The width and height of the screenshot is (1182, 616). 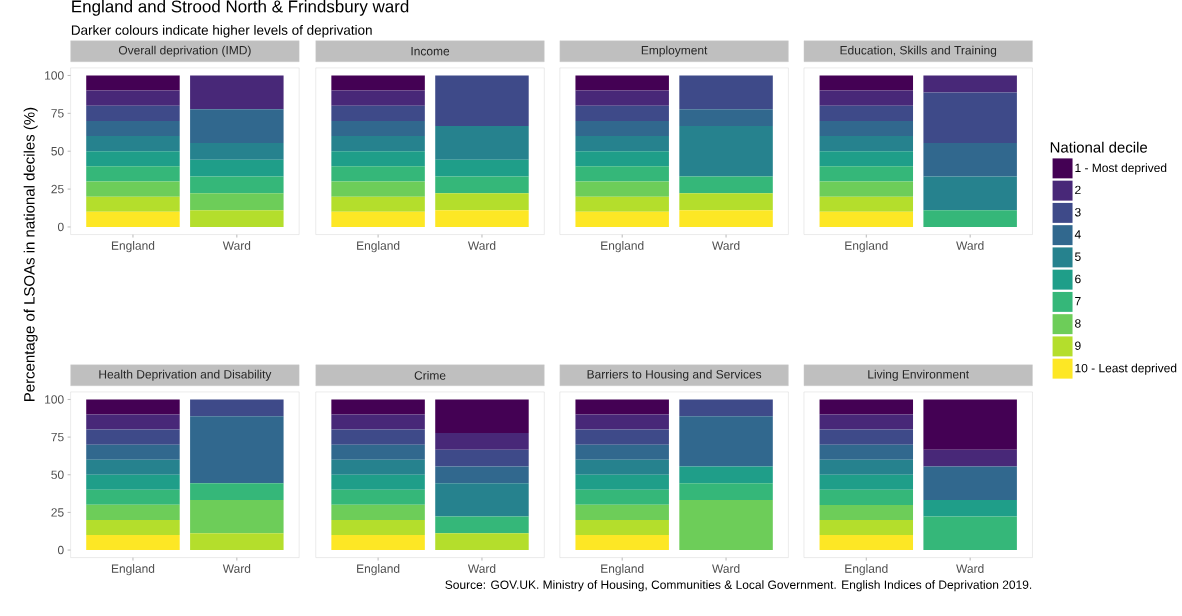 I want to click on chart-title: Crime, so click(x=430, y=375).